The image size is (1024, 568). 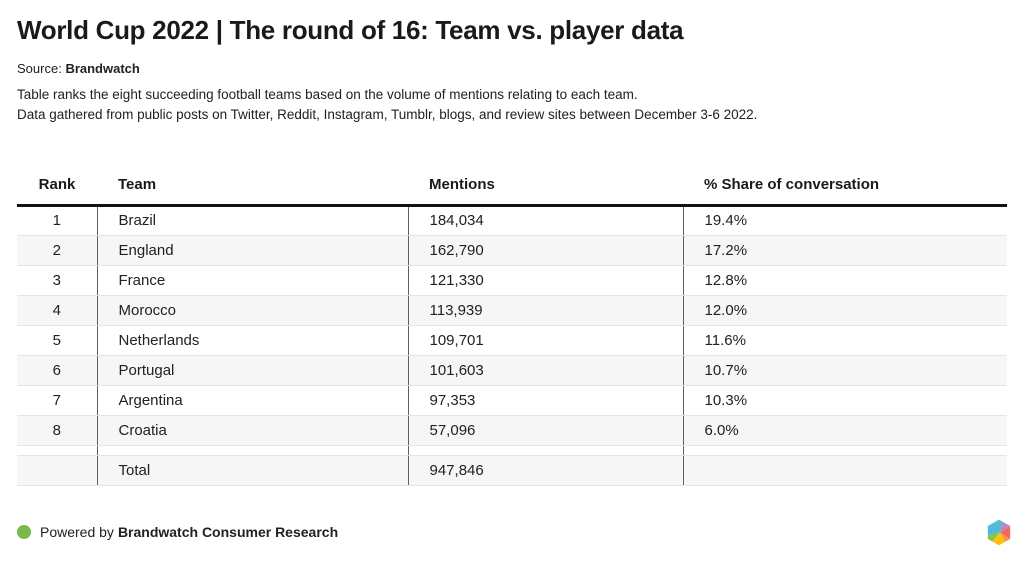 What do you see at coordinates (545, 280) in the screenshot?
I see `mentions-cell: 121,330` at bounding box center [545, 280].